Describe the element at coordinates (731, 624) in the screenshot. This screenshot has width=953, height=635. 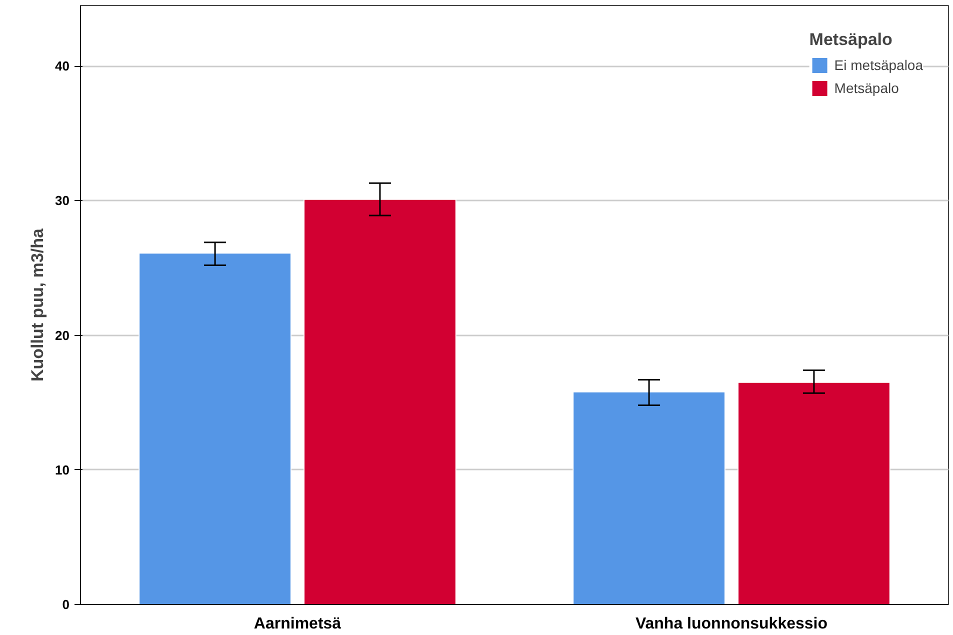
I see `x-tick-label: Vanha luonnonsukkessio` at that location.